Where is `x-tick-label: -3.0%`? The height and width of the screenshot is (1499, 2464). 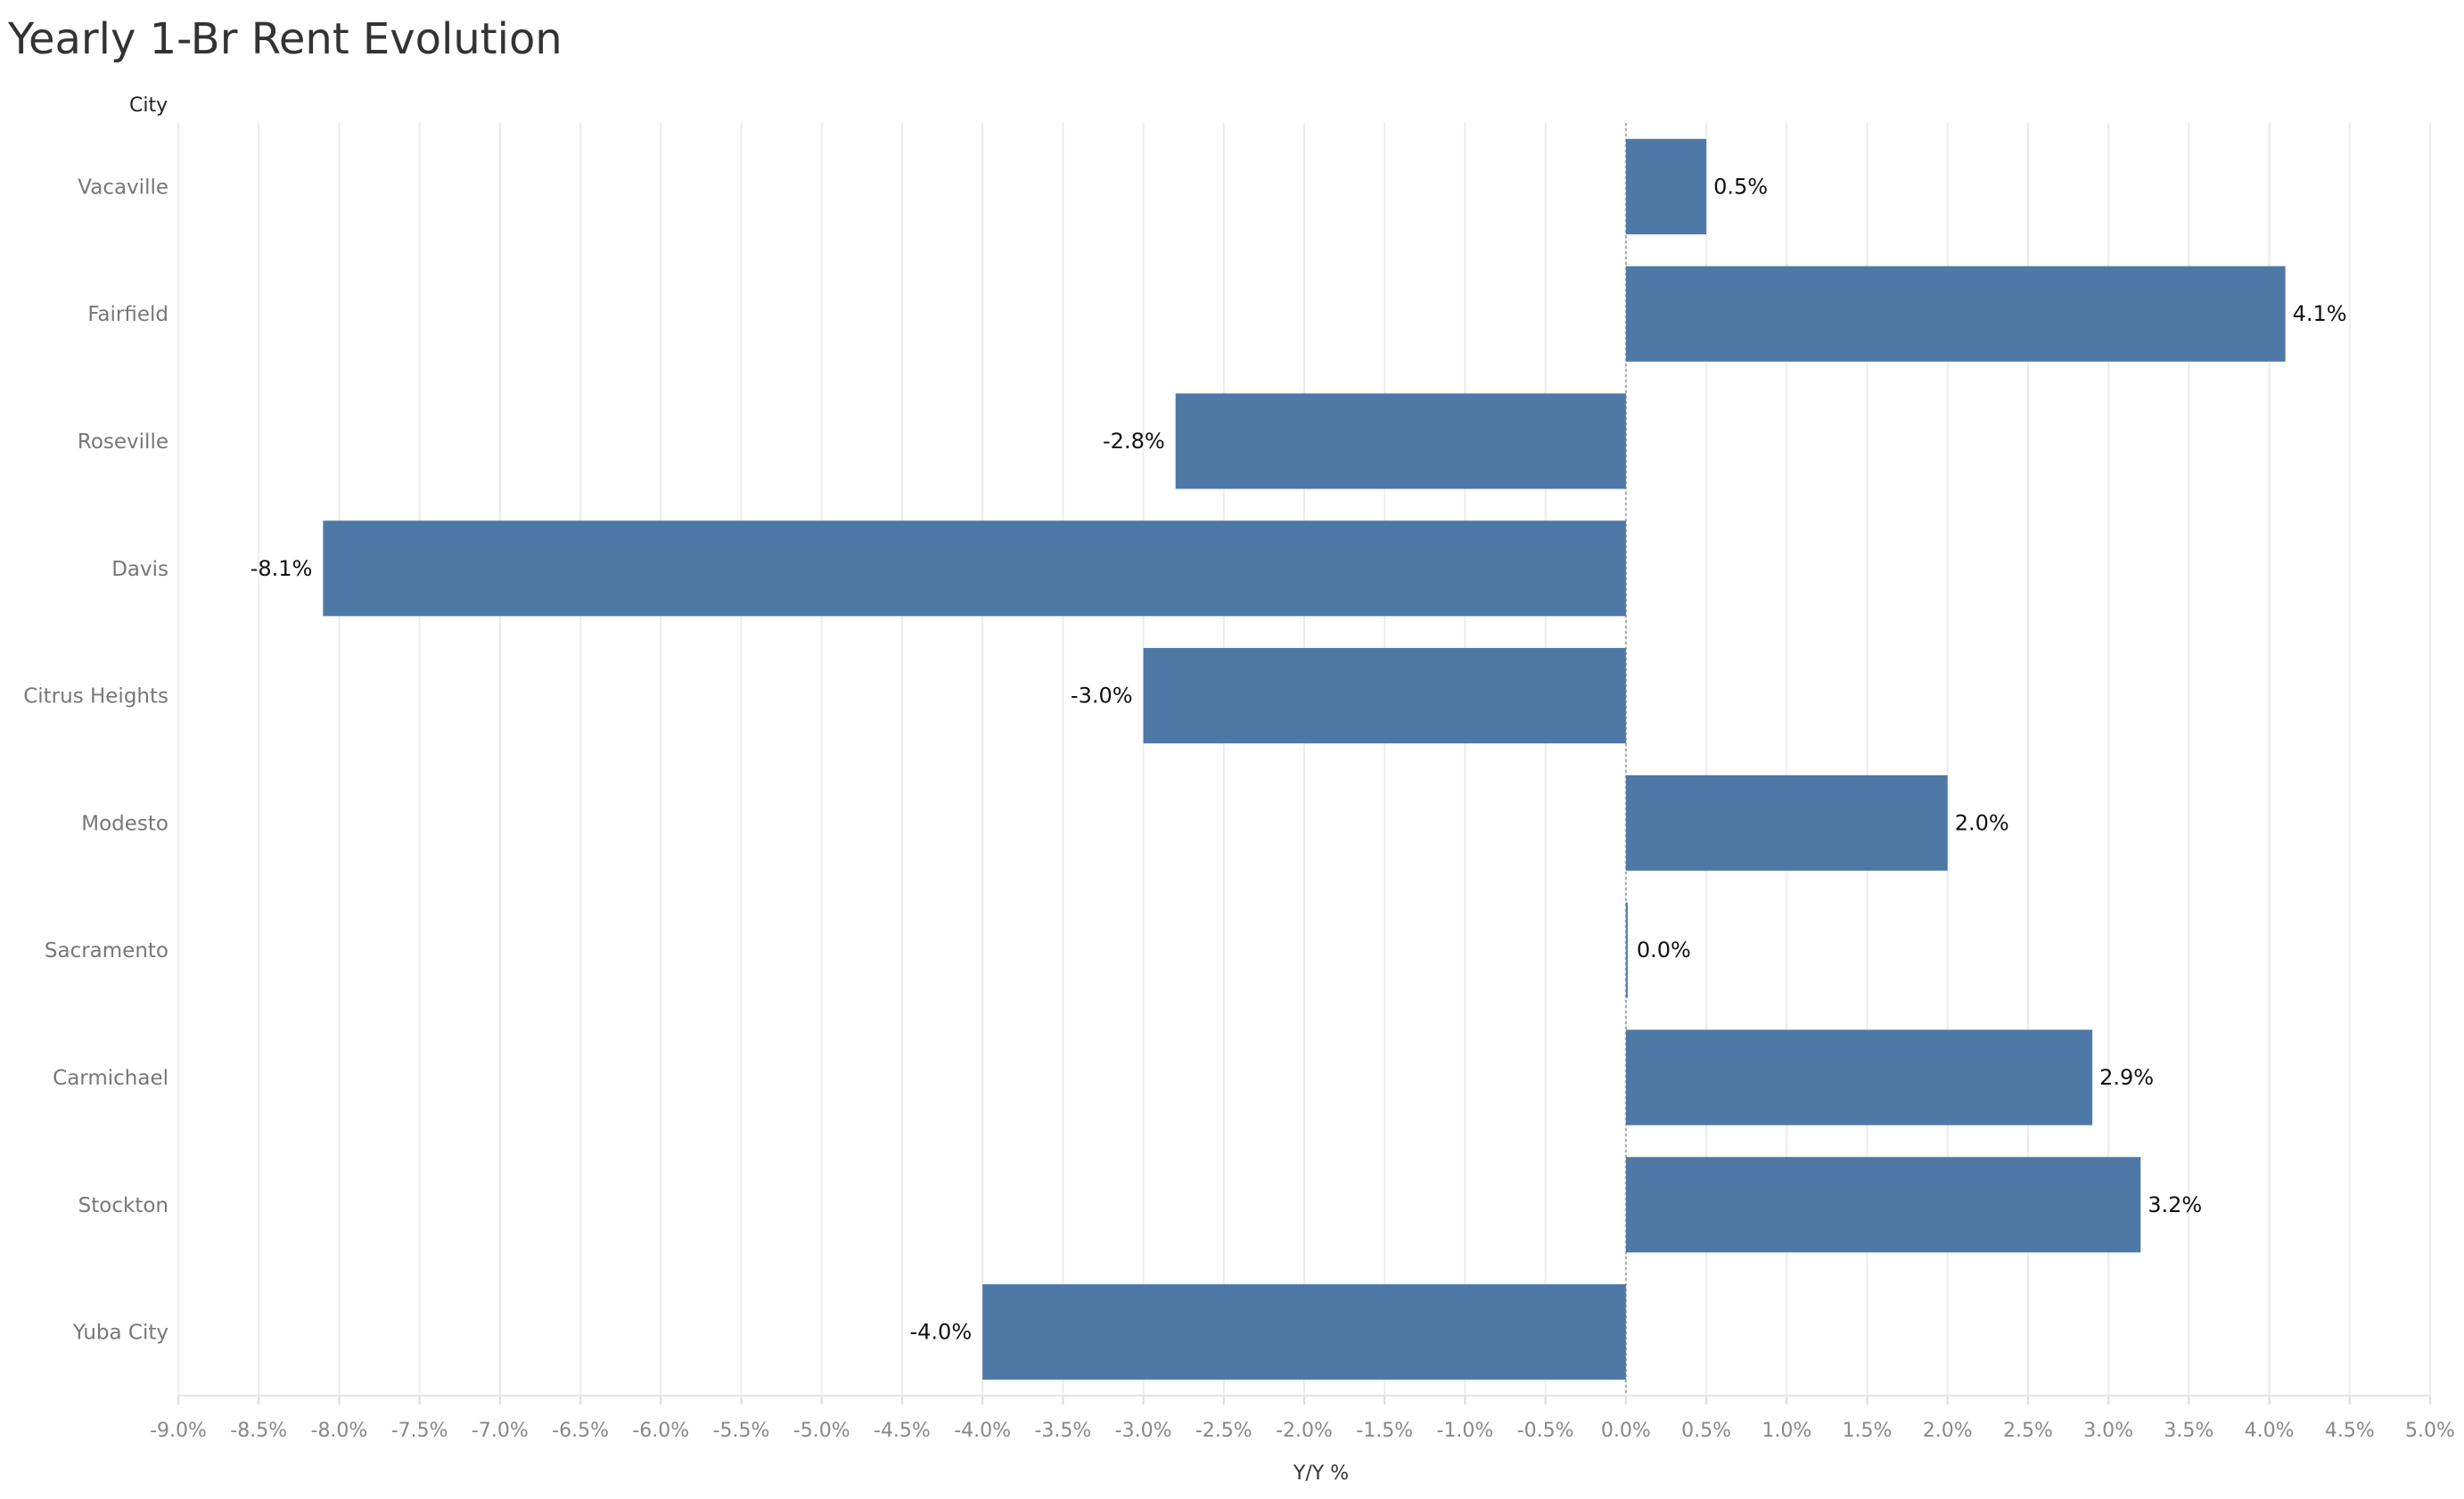
x-tick-label: -3.0% is located at coordinates (1143, 1431).